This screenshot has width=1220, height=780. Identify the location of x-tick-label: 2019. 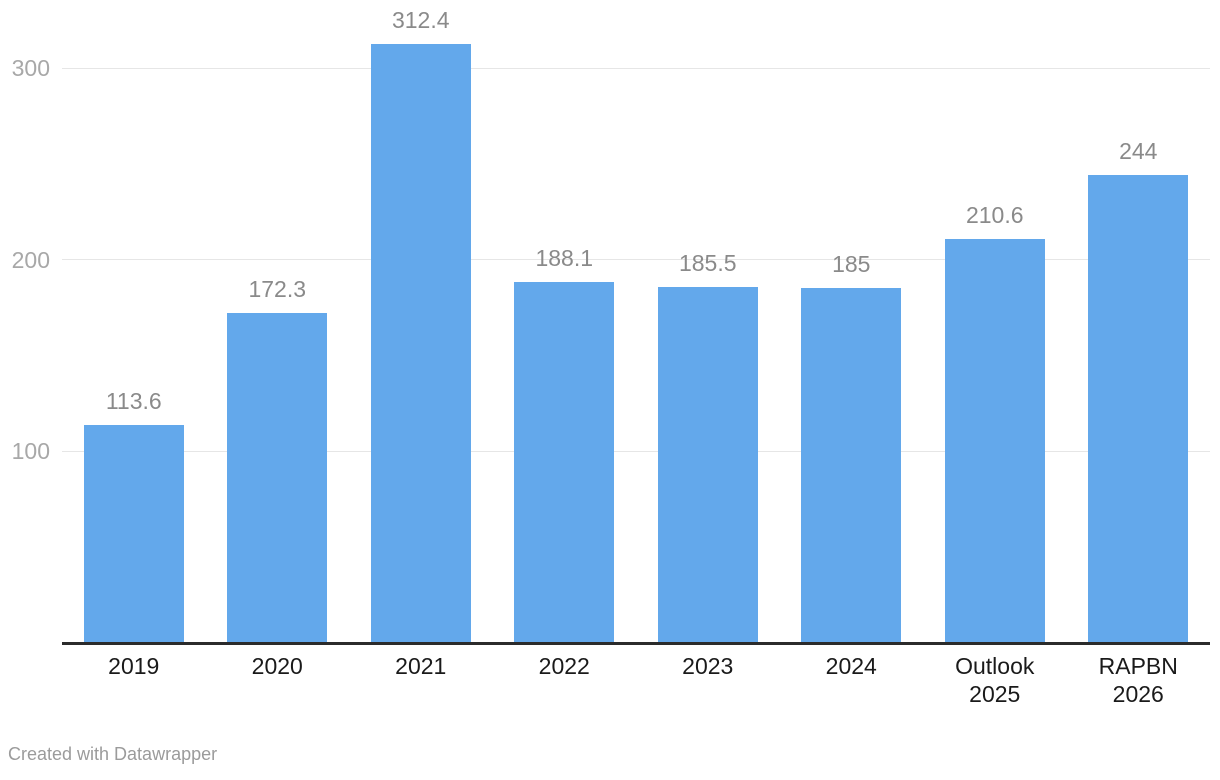
(134, 666).